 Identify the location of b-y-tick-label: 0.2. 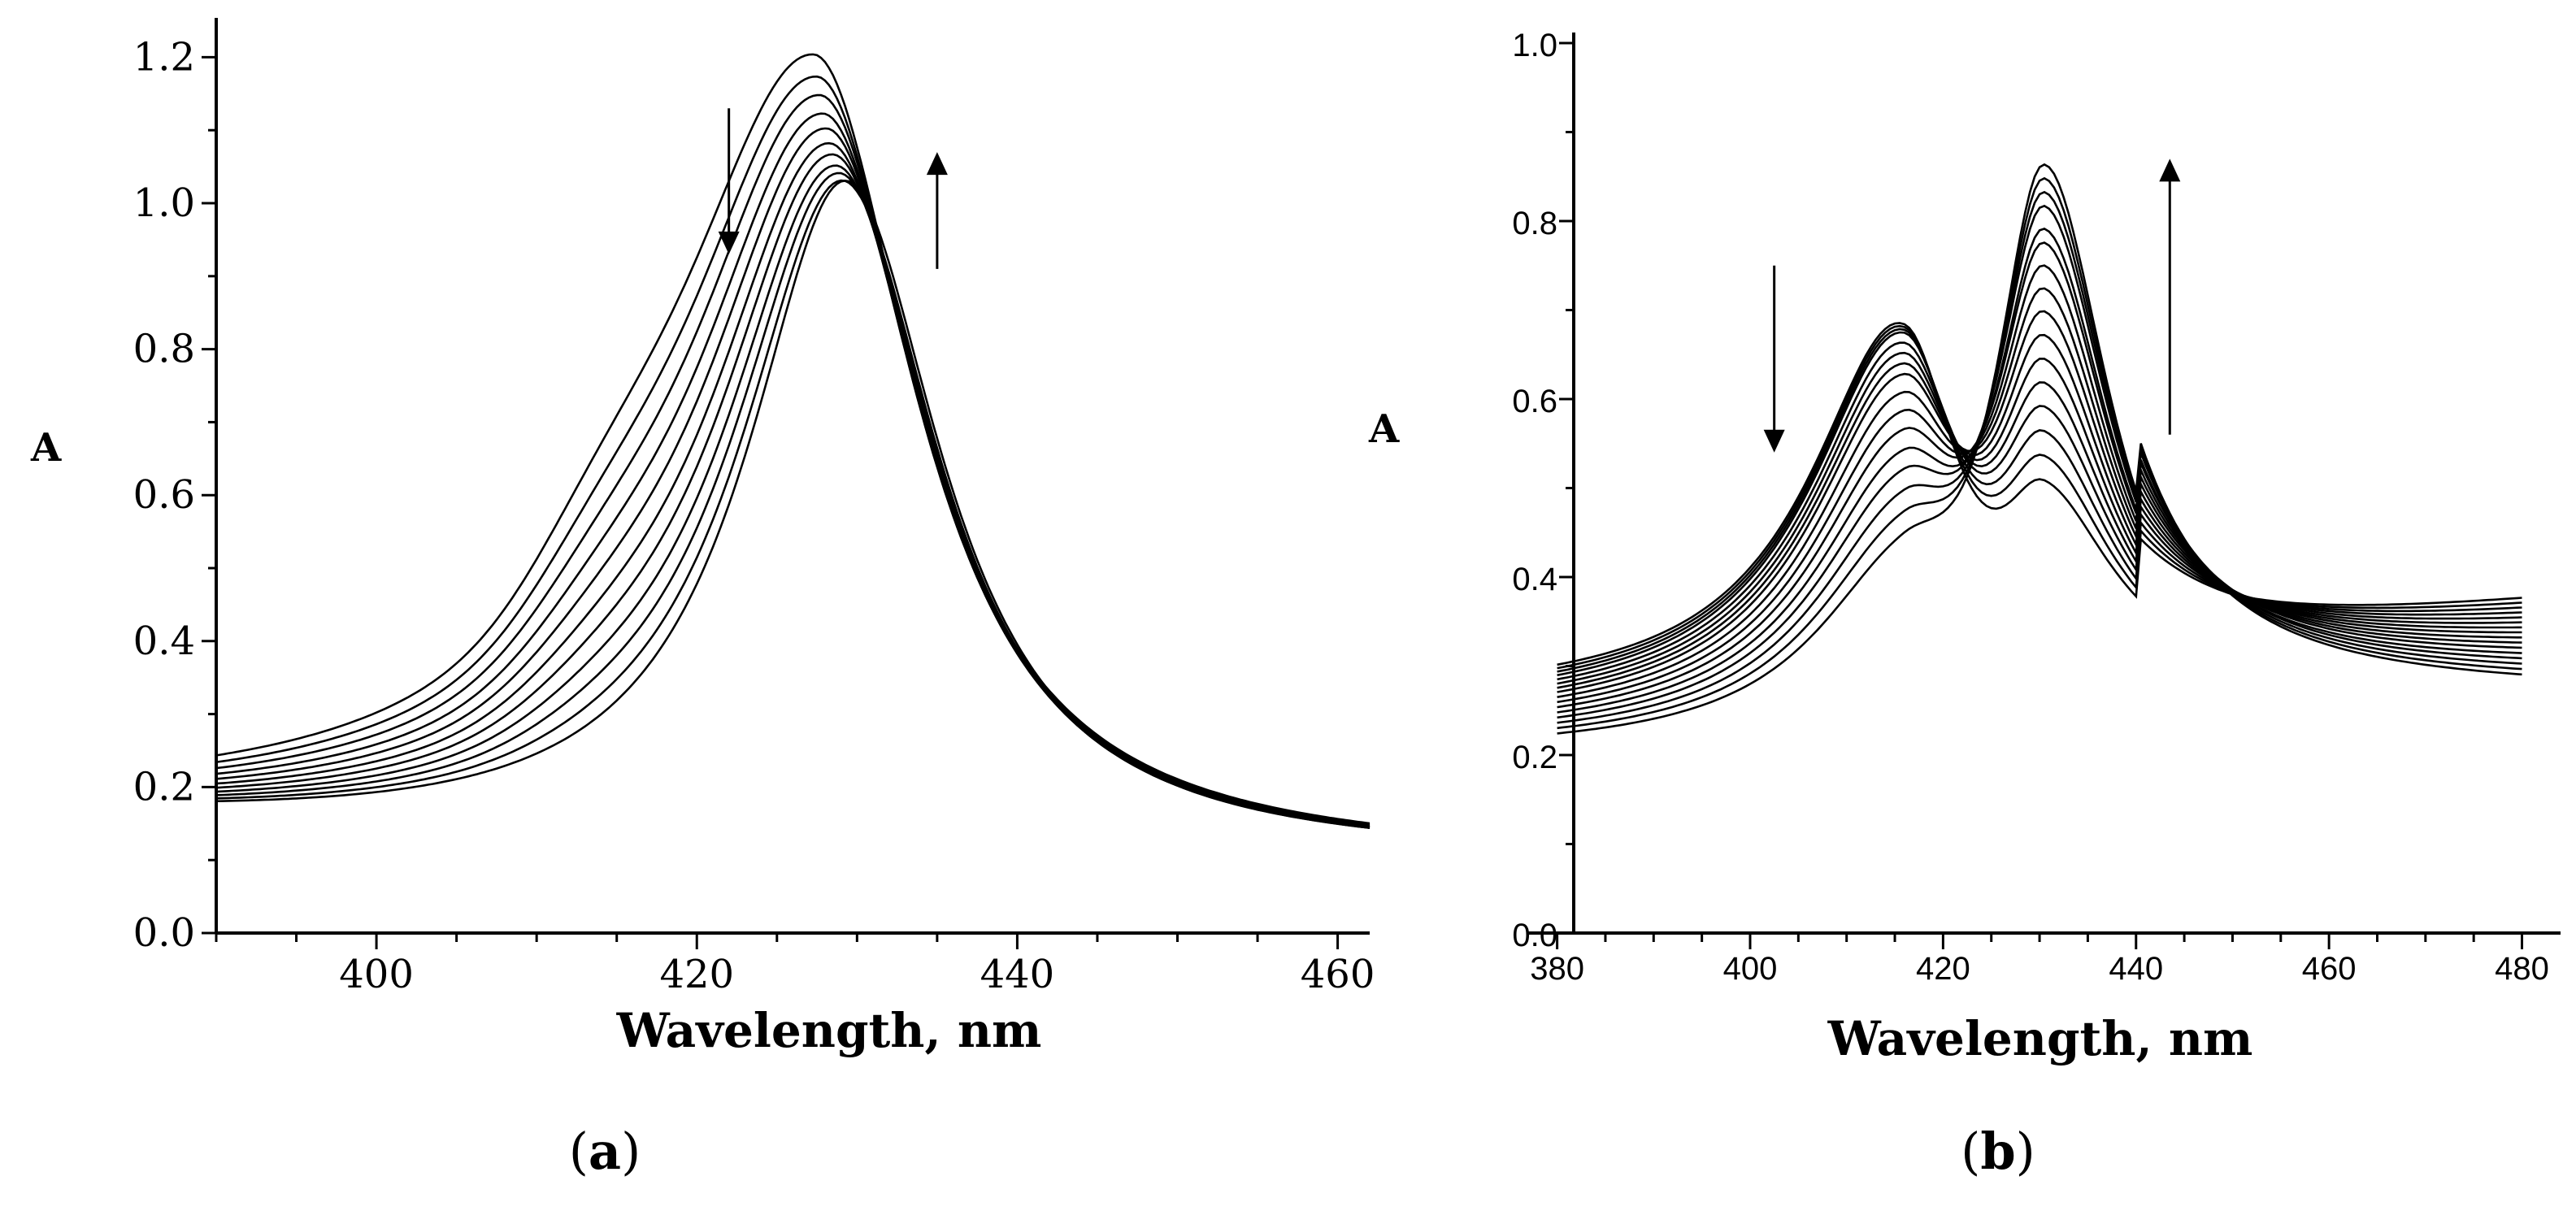
(1534, 757).